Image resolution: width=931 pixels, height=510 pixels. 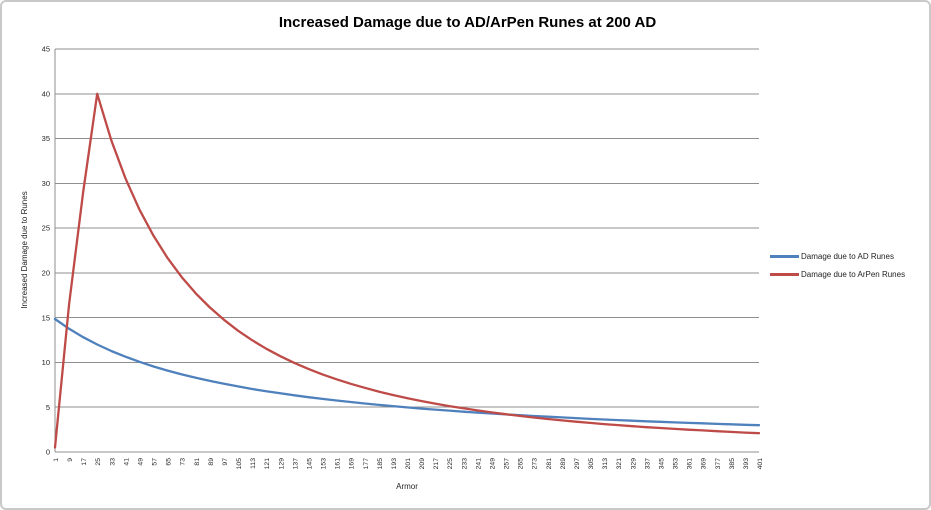 I want to click on svg-text: 129, so click(x=281, y=464).